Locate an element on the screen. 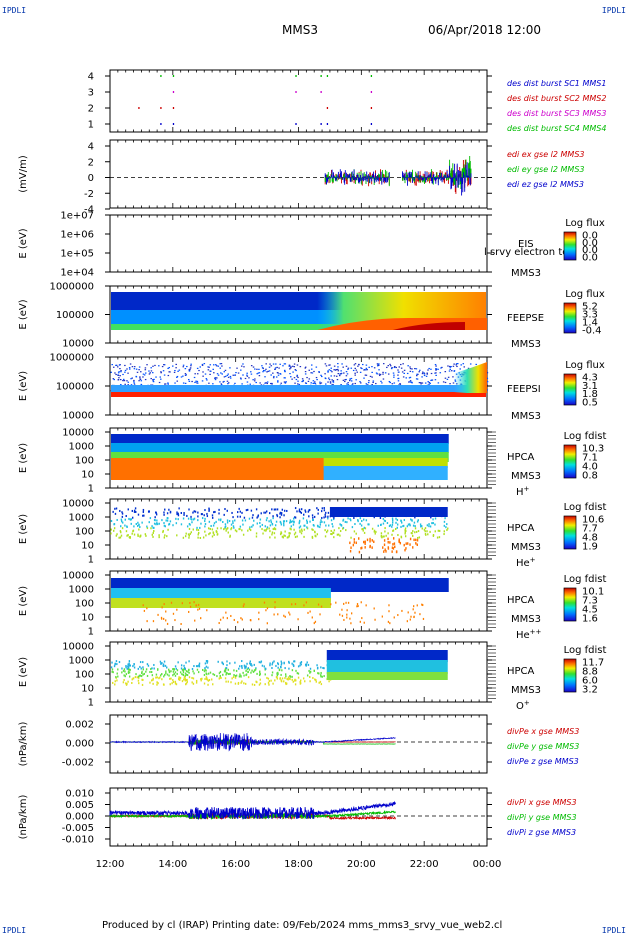 The width and height of the screenshot is (630, 935). burst-legend-entry: des dist burst SC3 MMS3 is located at coordinates (556, 113).